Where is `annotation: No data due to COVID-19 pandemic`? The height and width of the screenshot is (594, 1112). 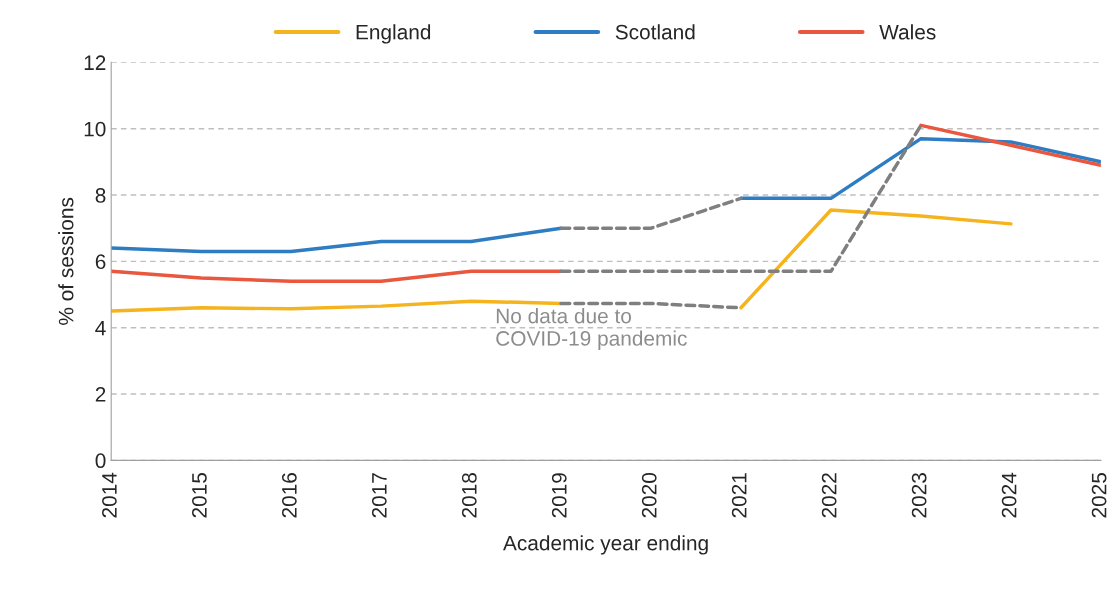
annotation: No data due to COVID-19 pandemic is located at coordinates (591, 329).